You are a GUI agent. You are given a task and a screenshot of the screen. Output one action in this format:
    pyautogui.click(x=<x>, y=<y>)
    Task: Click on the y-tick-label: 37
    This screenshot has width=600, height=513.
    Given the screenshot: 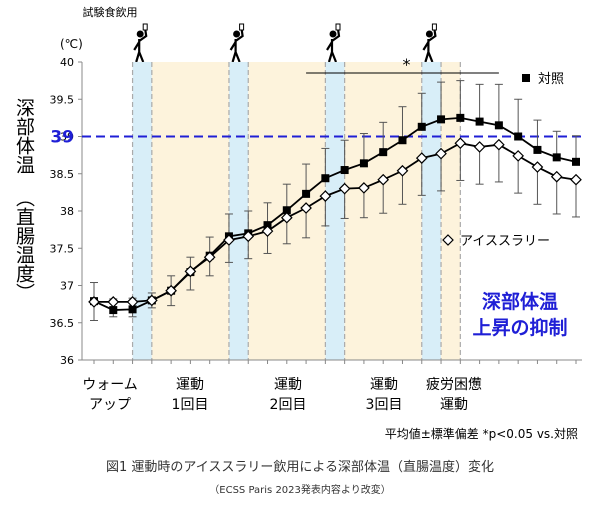 What is the action you would take?
    pyautogui.click(x=67, y=286)
    